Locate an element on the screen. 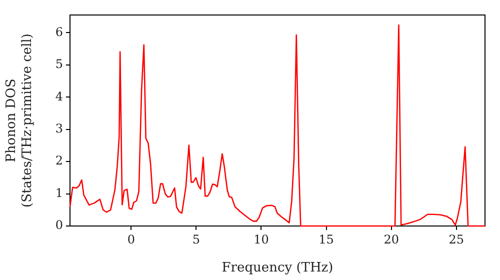  y-tick-label: 1 is located at coordinates (59, 193).